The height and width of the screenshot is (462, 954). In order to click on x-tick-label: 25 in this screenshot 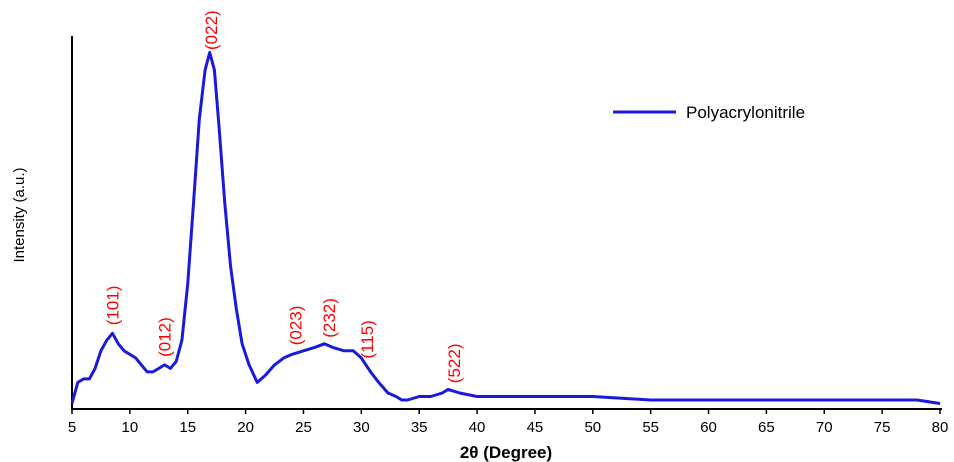, I will do `click(303, 427)`.